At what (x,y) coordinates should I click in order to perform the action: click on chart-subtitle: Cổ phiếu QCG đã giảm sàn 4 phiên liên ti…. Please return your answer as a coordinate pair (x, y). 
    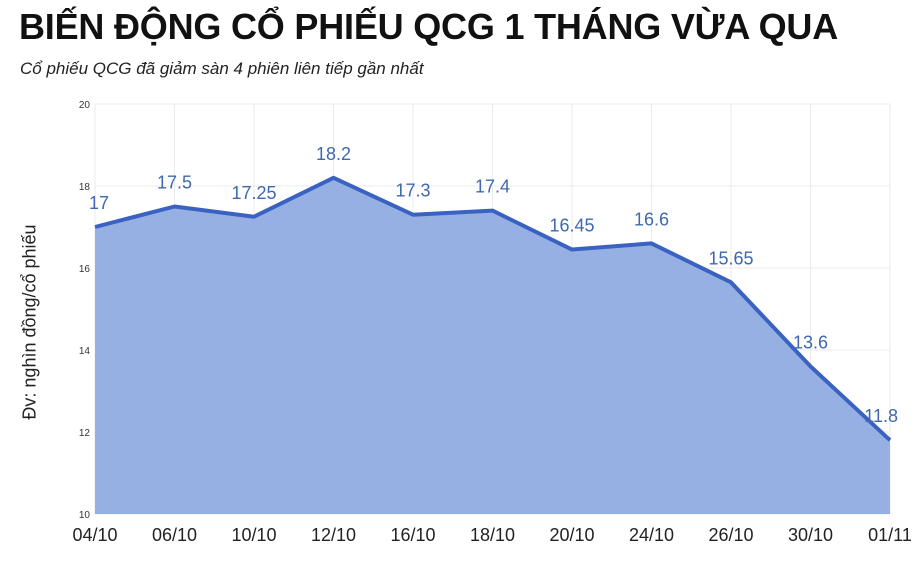
    Looking at the image, I should click on (222, 68).